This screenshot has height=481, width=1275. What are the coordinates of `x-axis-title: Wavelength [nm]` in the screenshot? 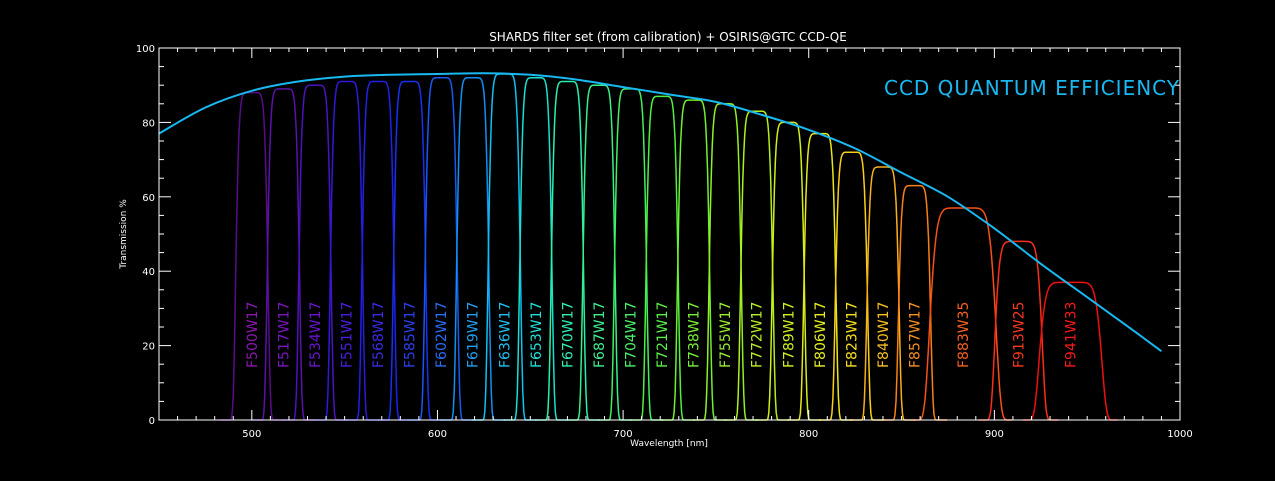 It's located at (669, 444).